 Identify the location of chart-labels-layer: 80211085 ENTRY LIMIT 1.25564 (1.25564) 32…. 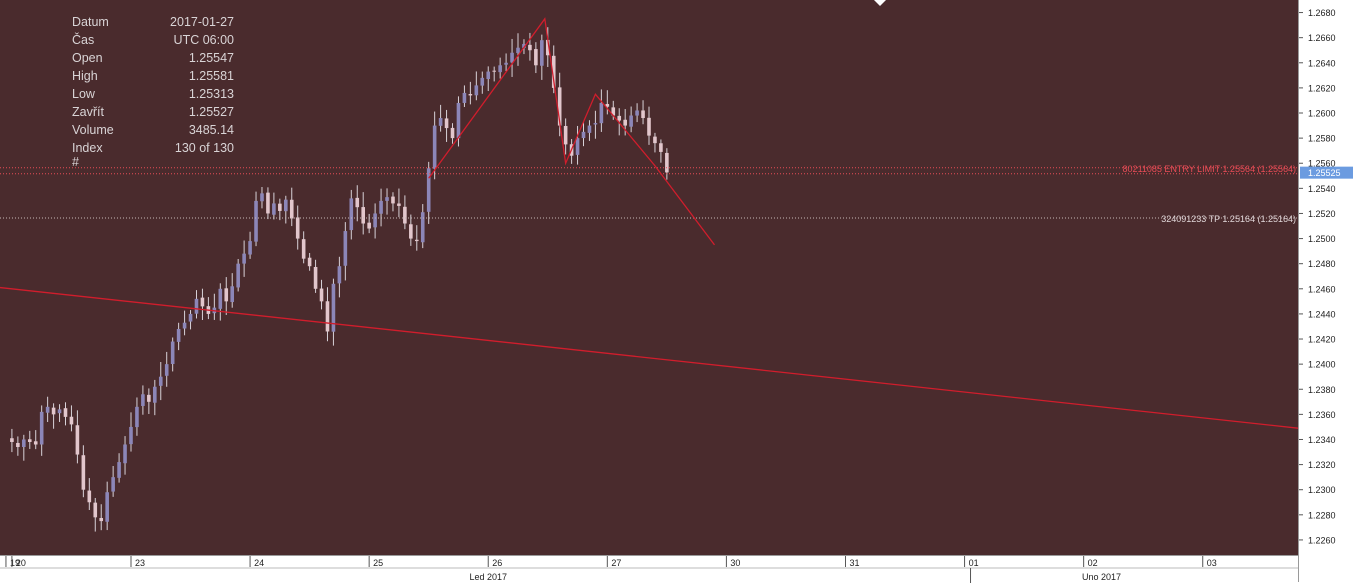
(1209, 194).